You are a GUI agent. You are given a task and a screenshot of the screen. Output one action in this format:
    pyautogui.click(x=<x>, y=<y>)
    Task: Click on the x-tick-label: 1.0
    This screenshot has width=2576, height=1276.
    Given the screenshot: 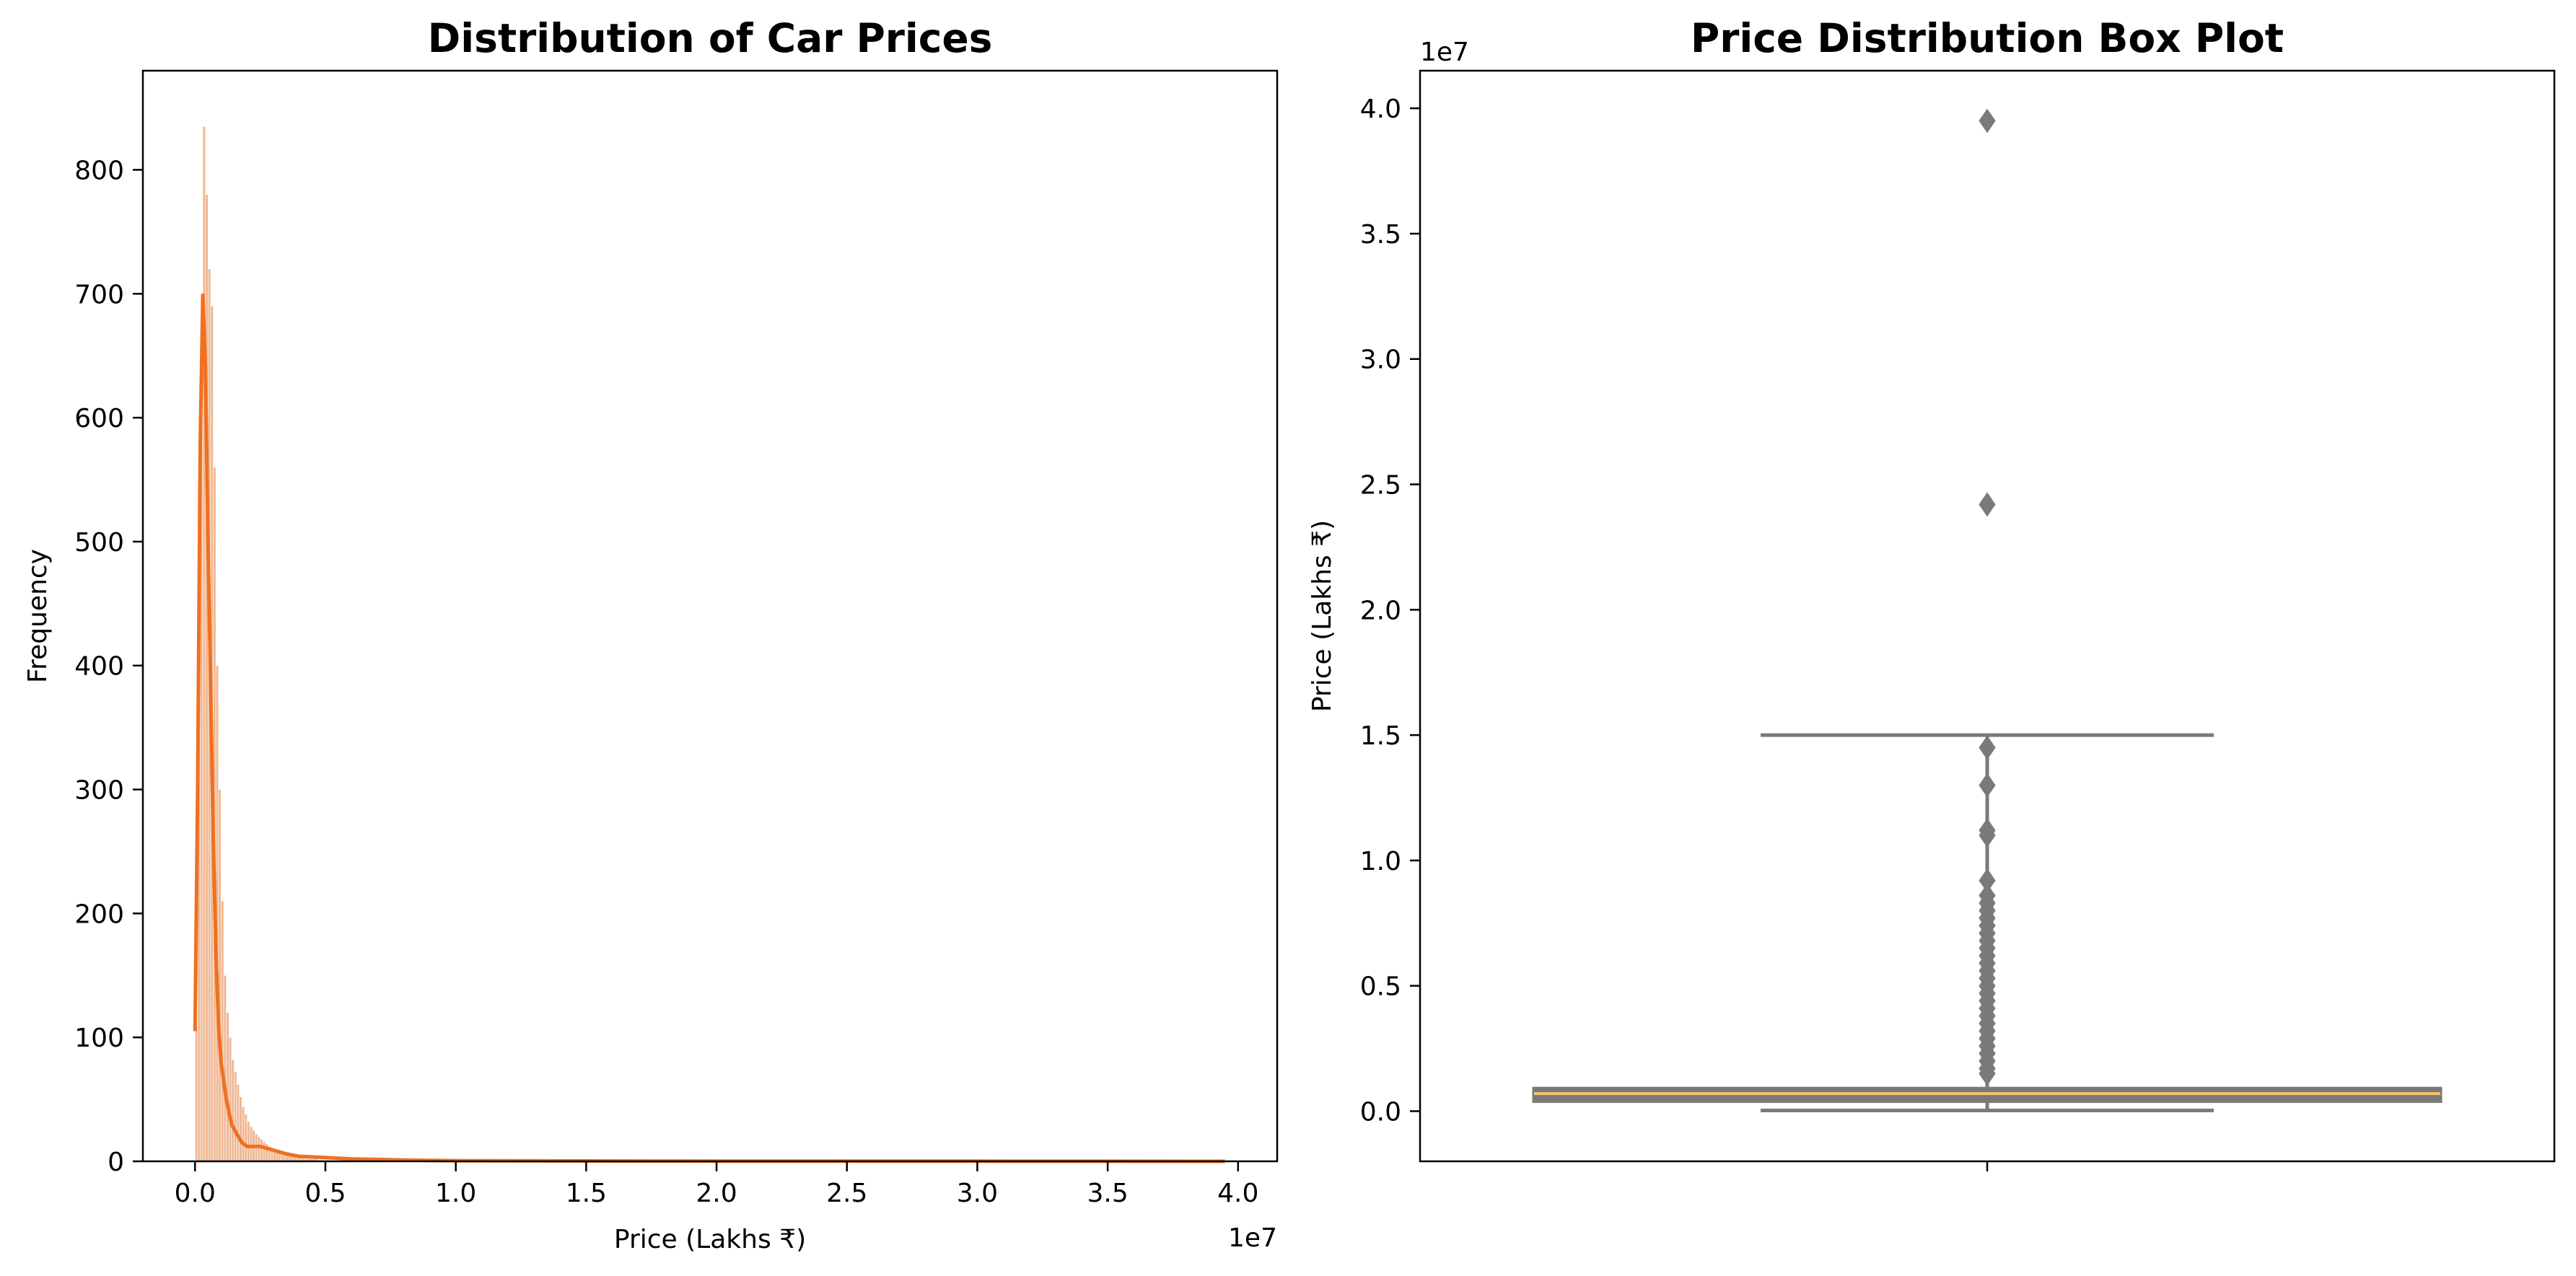 What is the action you would take?
    pyautogui.click(x=455, y=1194)
    